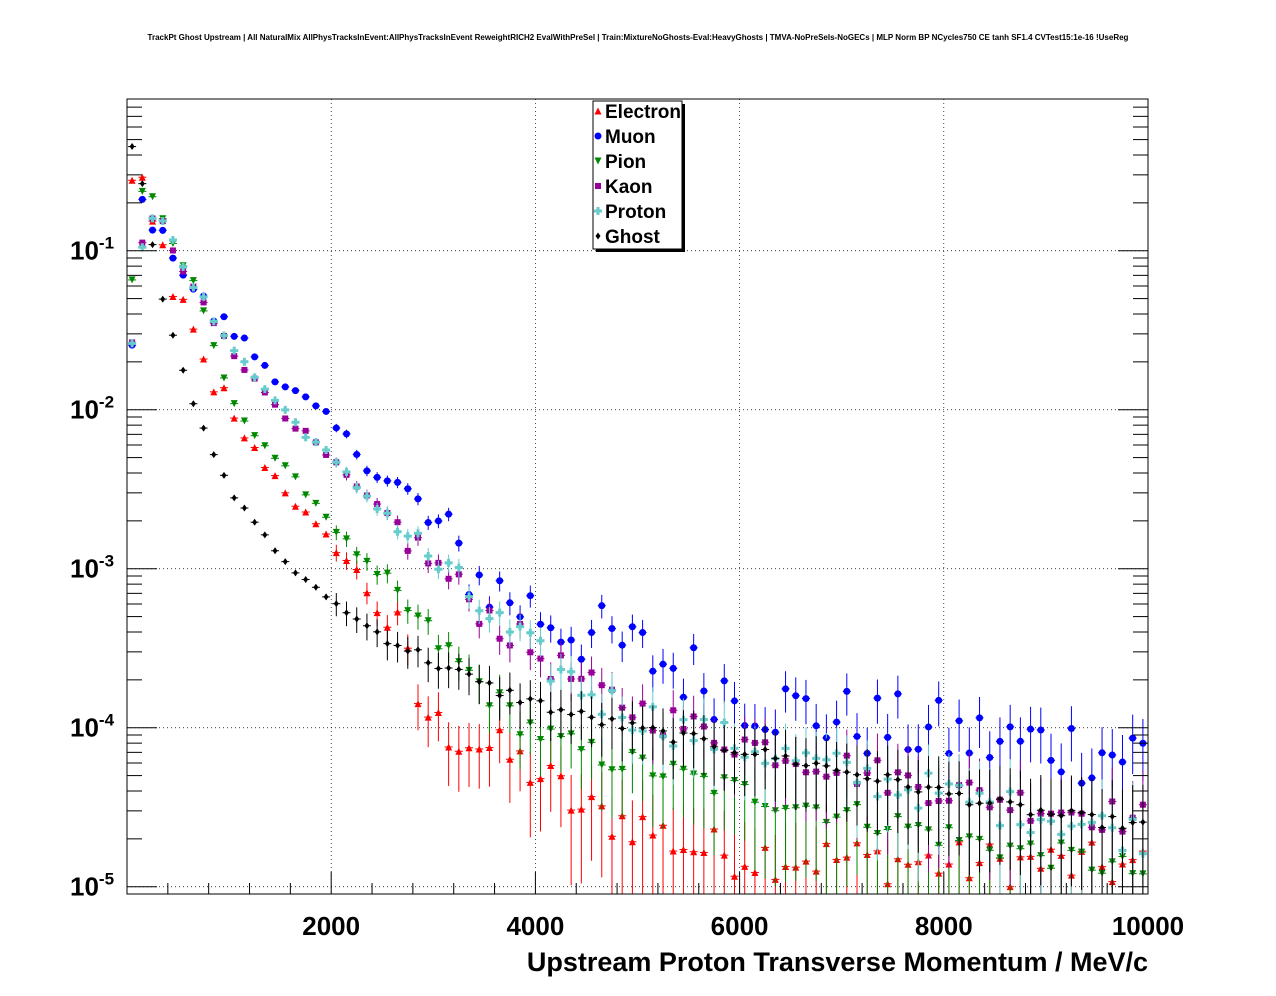 The height and width of the screenshot is (996, 1276). I want to click on legend-label-proton: Proton, so click(635, 212).